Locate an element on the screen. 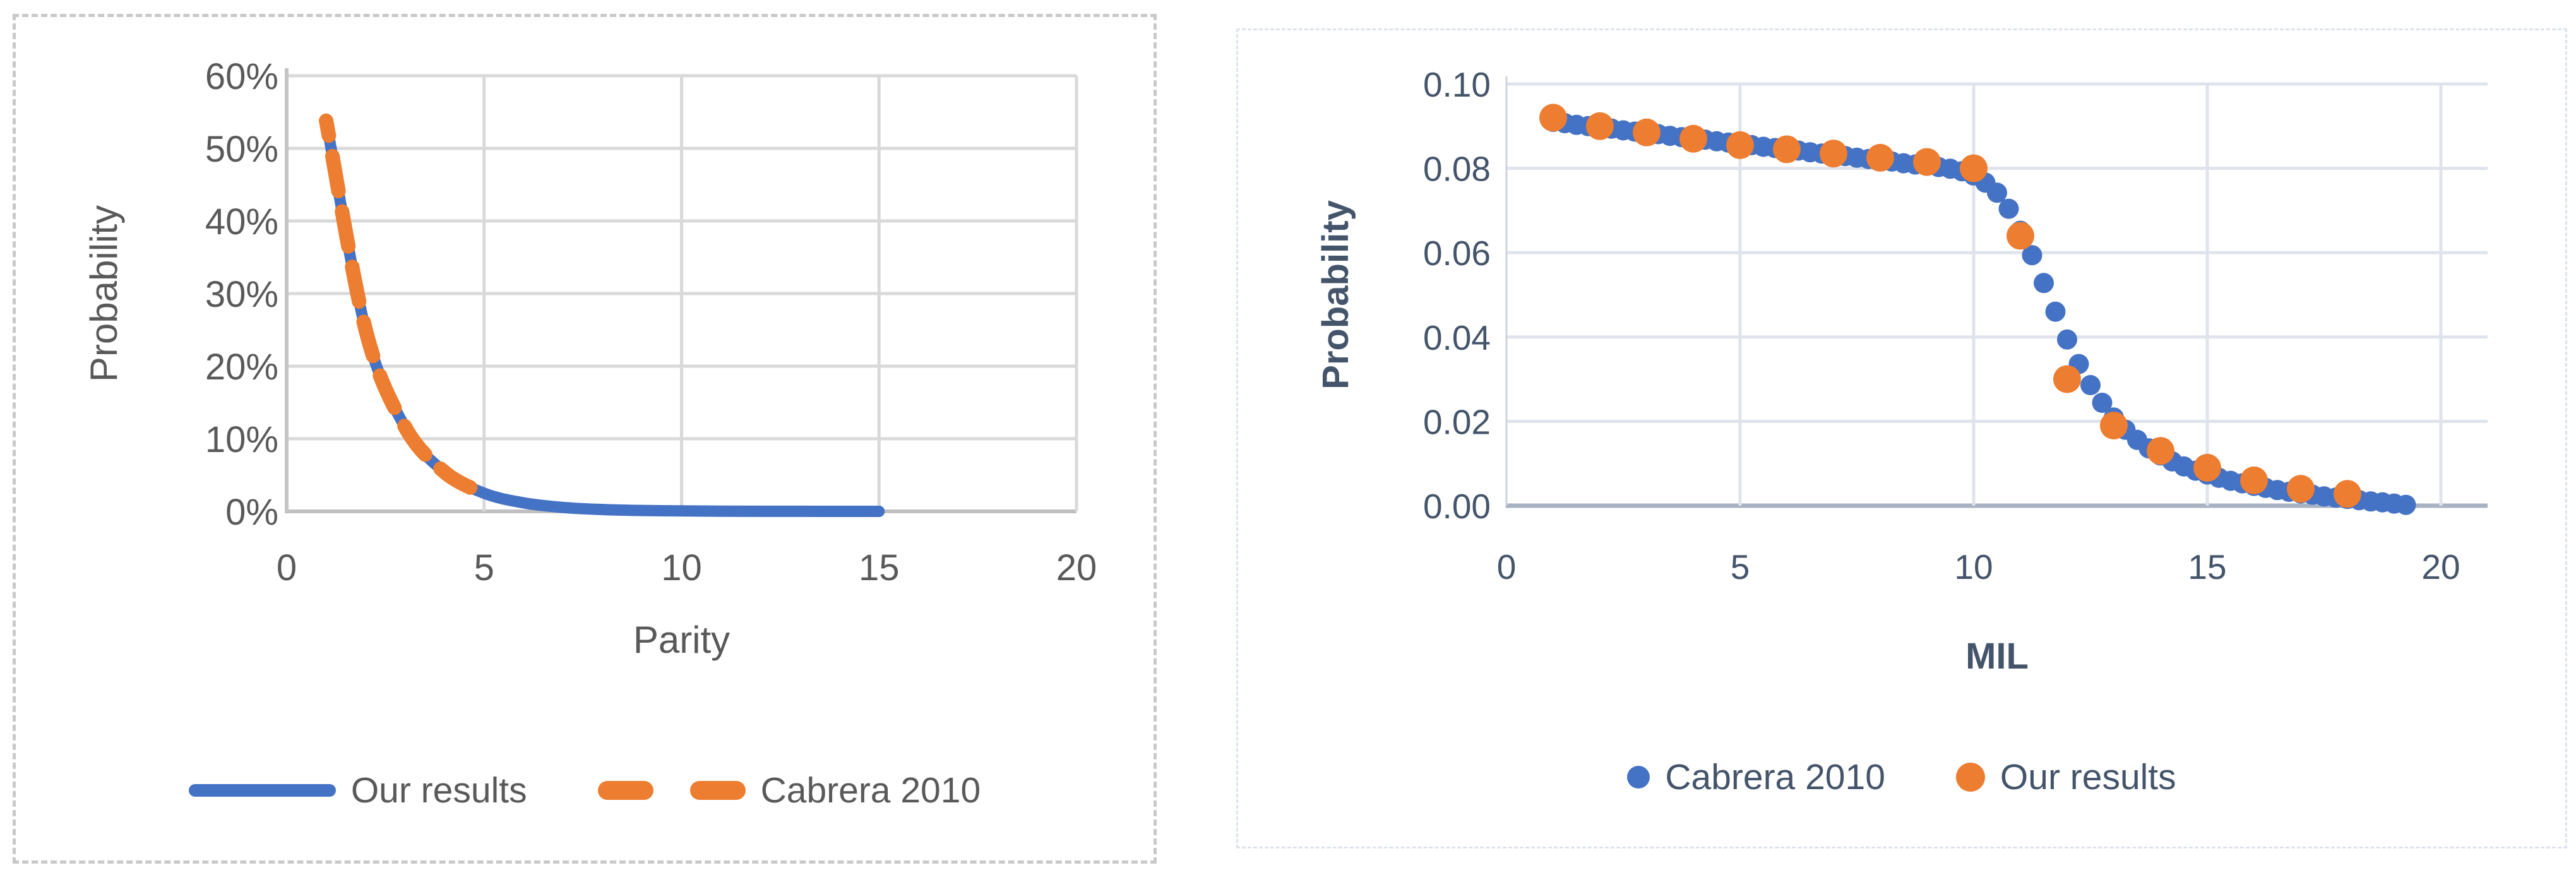 The image size is (2576, 875). y-tick-label: 0% is located at coordinates (251, 512).